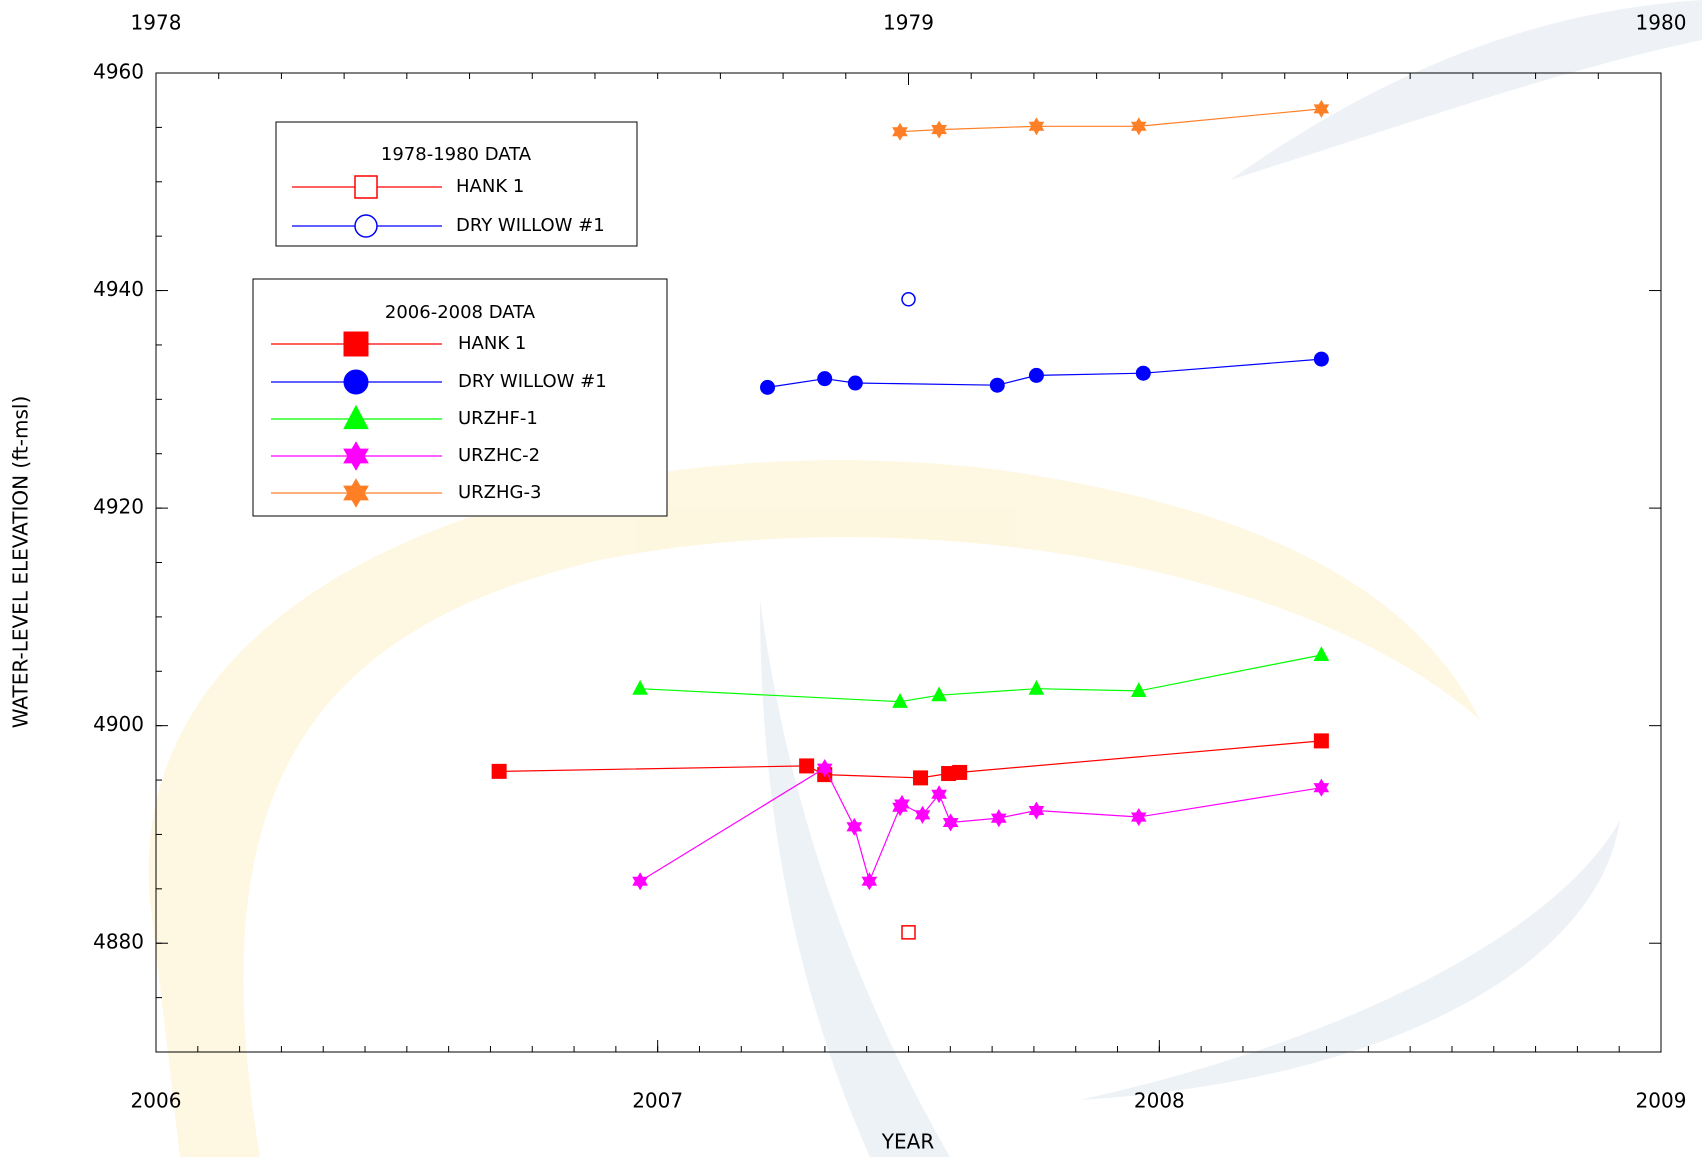 This screenshot has height=1157, width=1702. Describe the element at coordinates (118, 724) in the screenshot. I see `y-tick-label: 4900` at that location.